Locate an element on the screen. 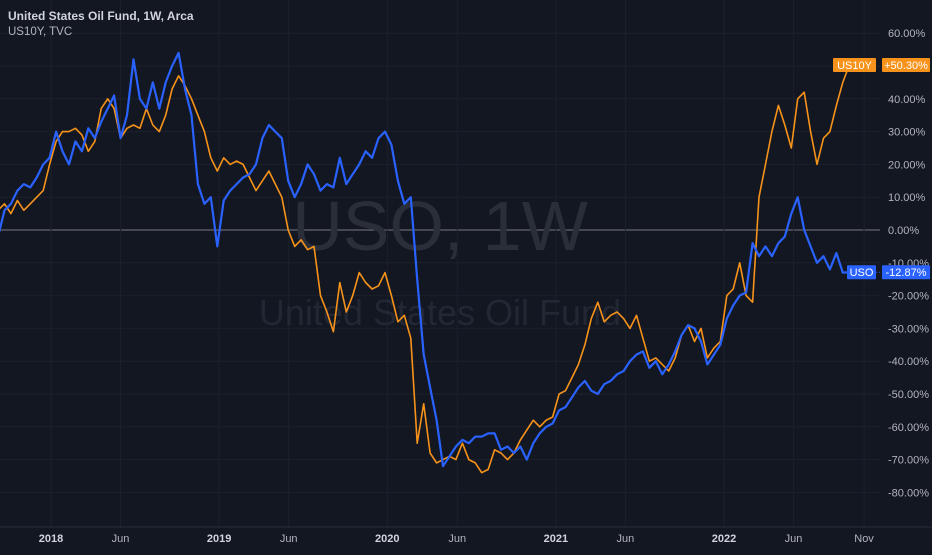 The image size is (932, 555). y-tick-label: 0.00% is located at coordinates (903, 231).